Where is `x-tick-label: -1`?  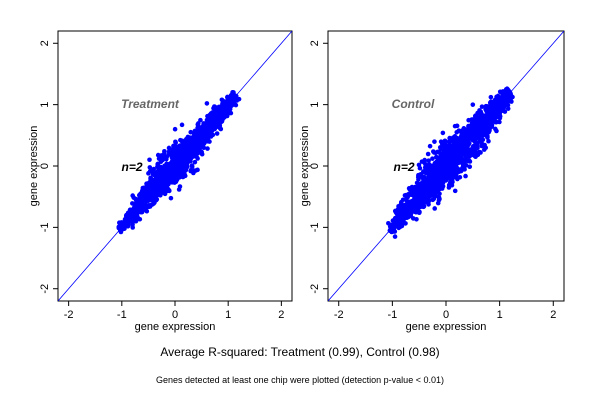 x-tick-label: -1 is located at coordinates (122, 315).